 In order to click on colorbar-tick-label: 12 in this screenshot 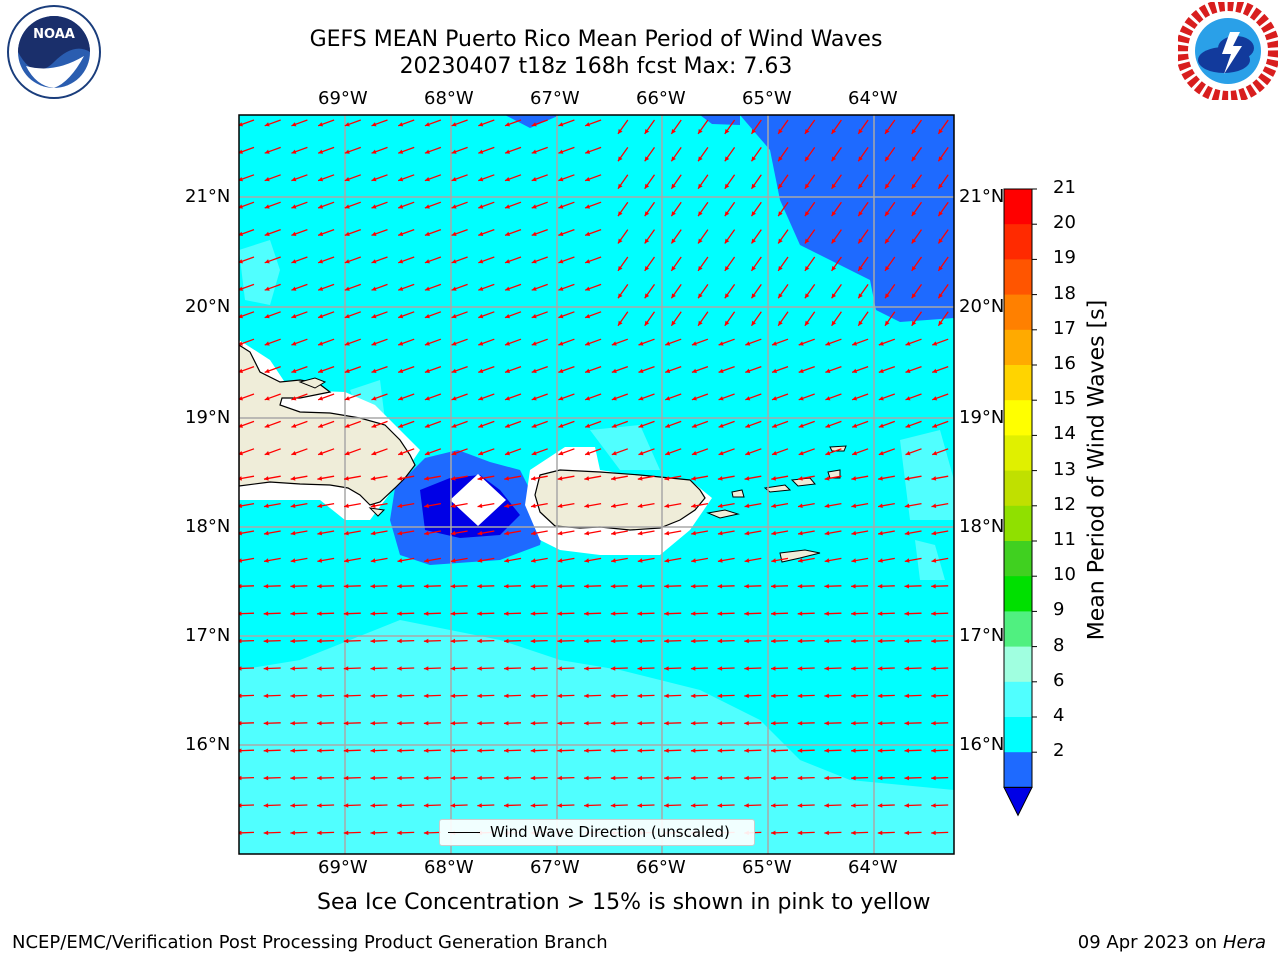, I will do `click(1064, 504)`.